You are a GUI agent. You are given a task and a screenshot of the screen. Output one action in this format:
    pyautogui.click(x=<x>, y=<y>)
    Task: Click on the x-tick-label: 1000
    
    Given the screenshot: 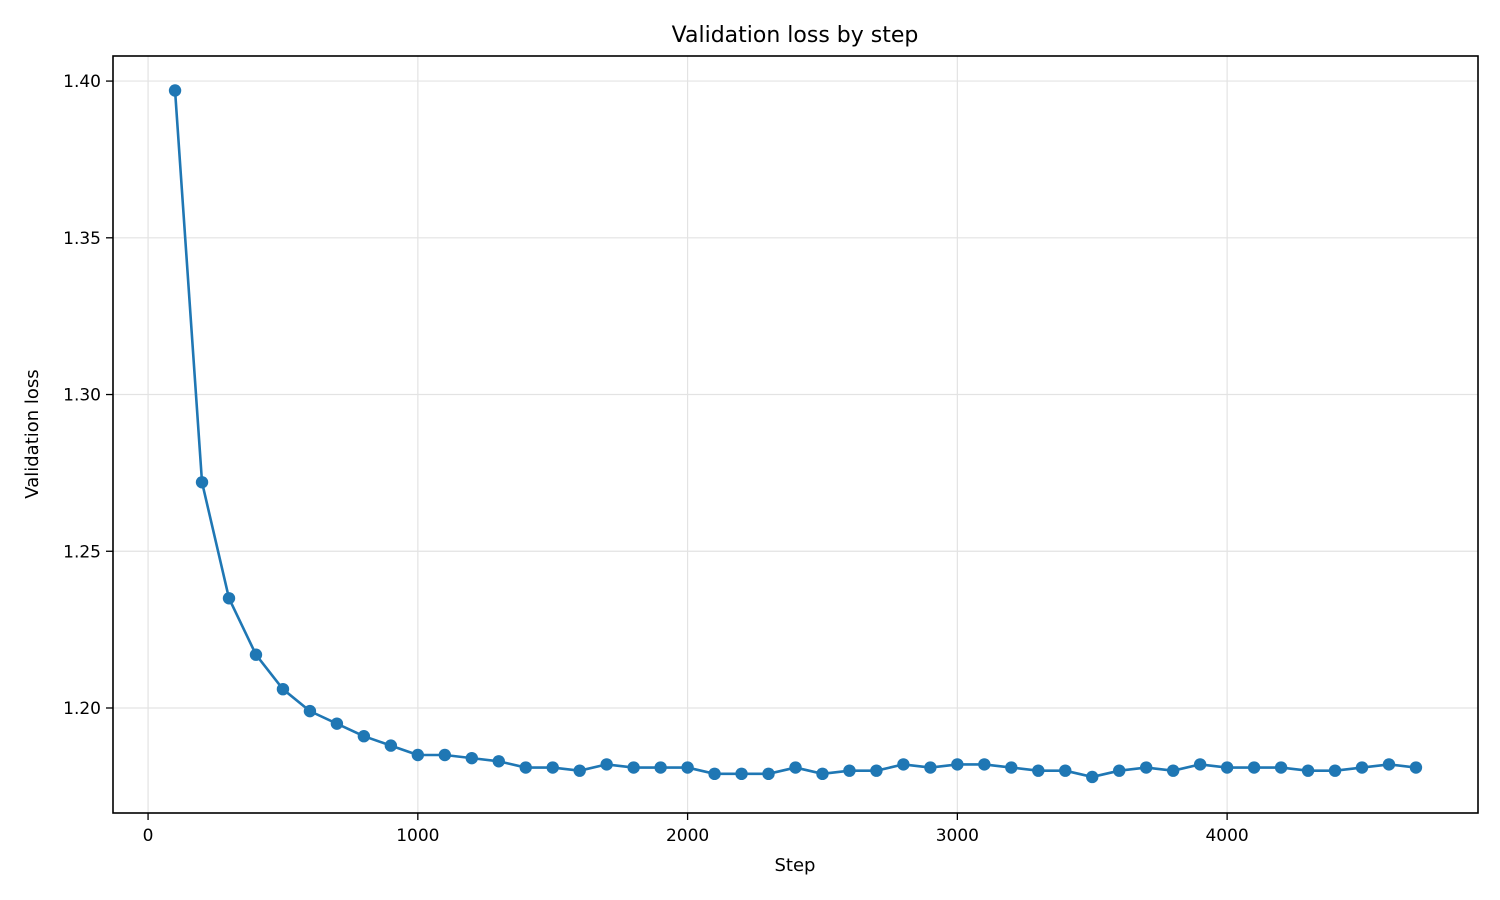 What is the action you would take?
    pyautogui.click(x=417, y=836)
    